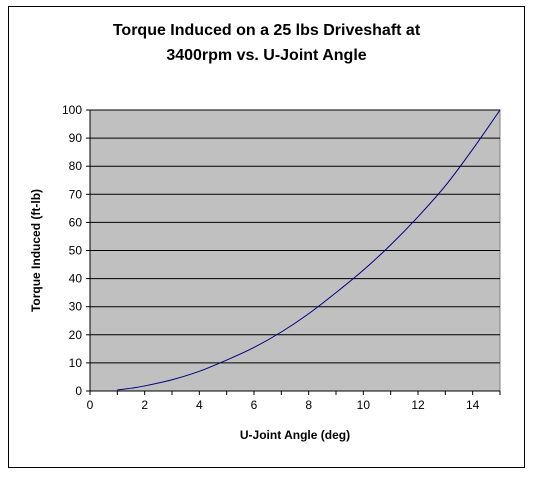 This screenshot has width=536, height=480. I want to click on x-tick-label: 0, so click(90, 405).